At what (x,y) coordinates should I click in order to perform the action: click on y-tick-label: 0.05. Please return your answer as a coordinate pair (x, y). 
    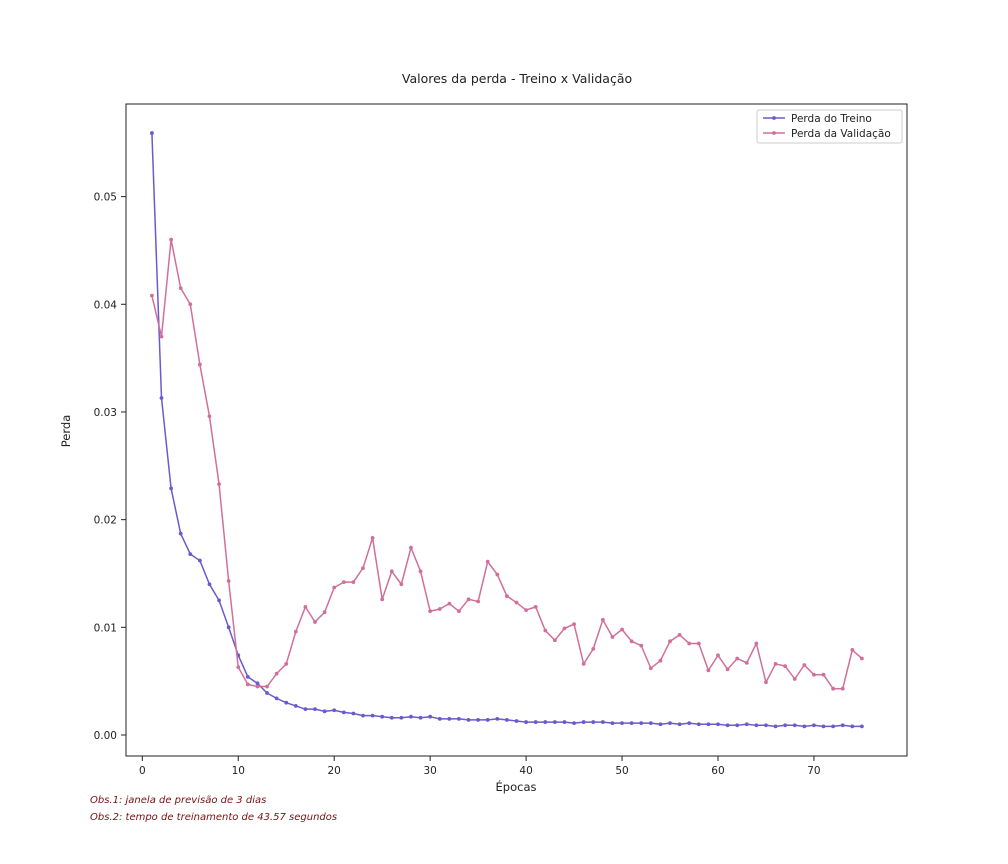
    Looking at the image, I should click on (105, 198).